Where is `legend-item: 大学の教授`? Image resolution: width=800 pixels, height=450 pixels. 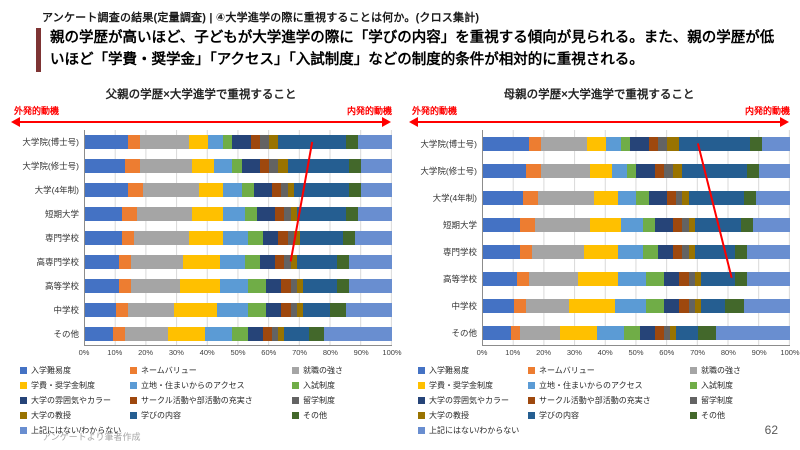 legend-item: 大学の教授 is located at coordinates (73, 415).